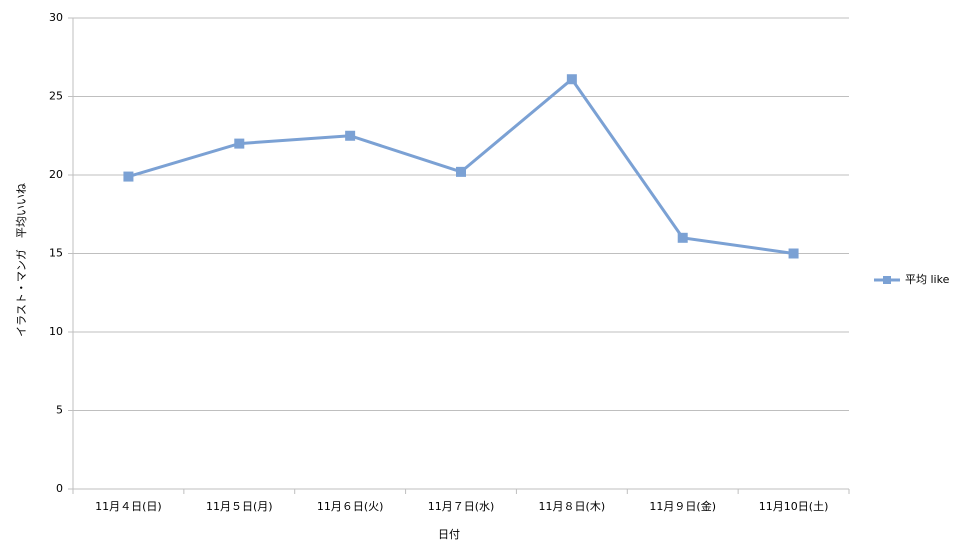 This screenshot has width=960, height=555. What do you see at coordinates (56, 17) in the screenshot?
I see `y-tick-label: 30` at bounding box center [56, 17].